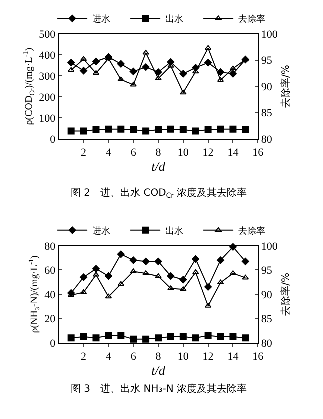 The height and width of the screenshot is (419, 323). What do you see at coordinates (50, 246) in the screenshot?
I see `y-tick-label: 80` at bounding box center [50, 246].